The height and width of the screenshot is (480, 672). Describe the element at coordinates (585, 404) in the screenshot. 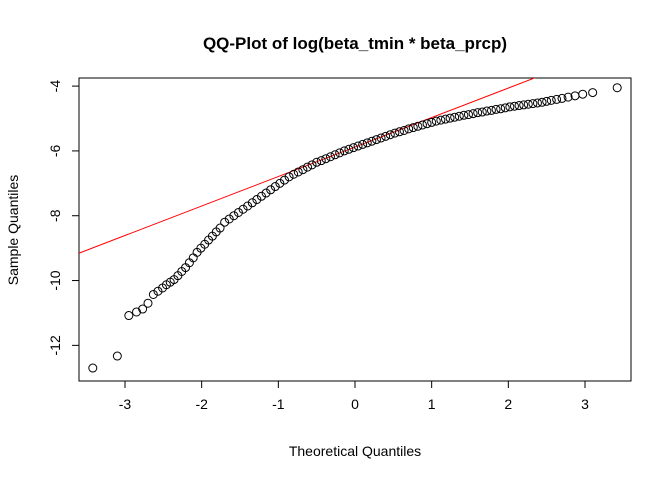

I see `x-tick-label: 3` at that location.